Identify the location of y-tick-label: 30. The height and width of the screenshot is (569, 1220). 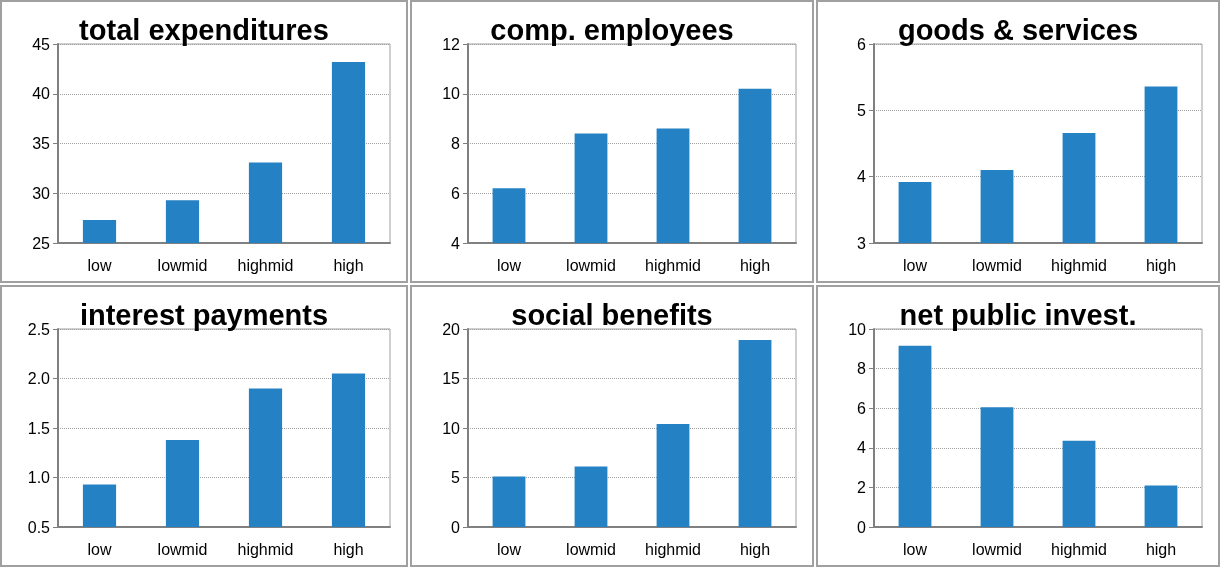
(41, 193).